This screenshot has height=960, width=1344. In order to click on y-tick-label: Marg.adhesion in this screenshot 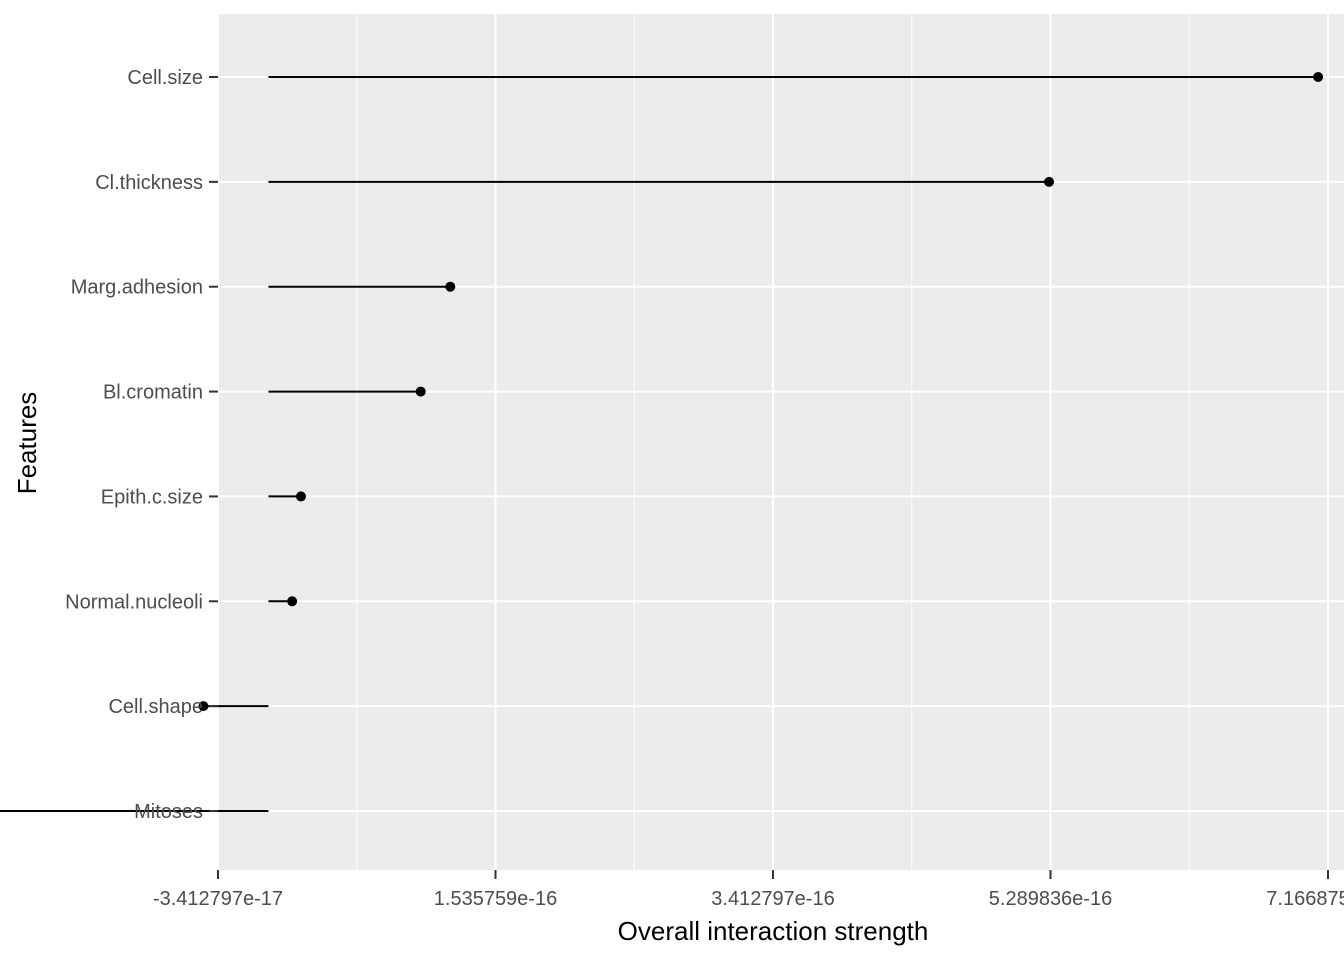, I will do `click(137, 288)`.